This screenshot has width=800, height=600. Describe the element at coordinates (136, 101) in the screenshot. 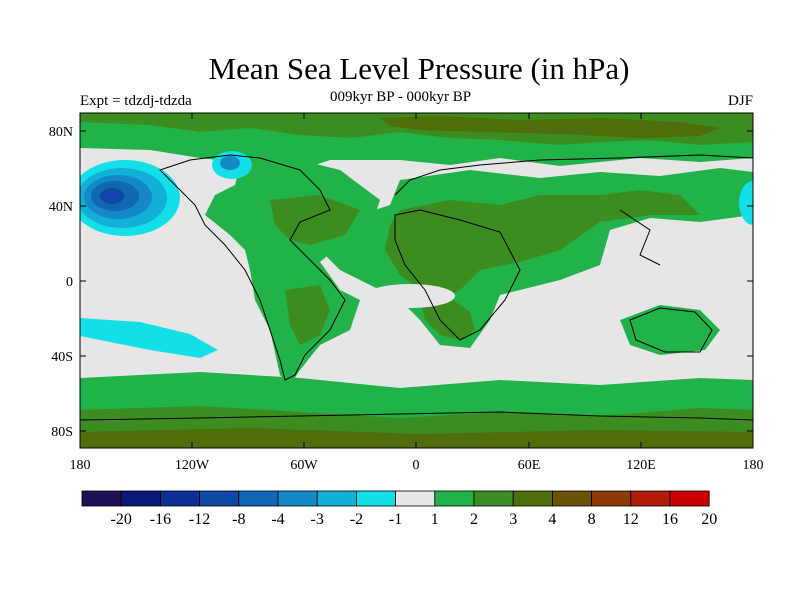

I see `experiment-label: Expt = tdzdj-tdzda` at that location.